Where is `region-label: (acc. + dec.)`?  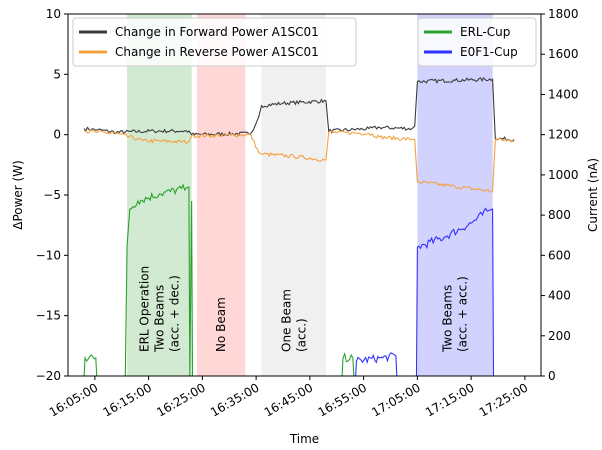 region-label: (acc. + dec.) is located at coordinates (174, 313).